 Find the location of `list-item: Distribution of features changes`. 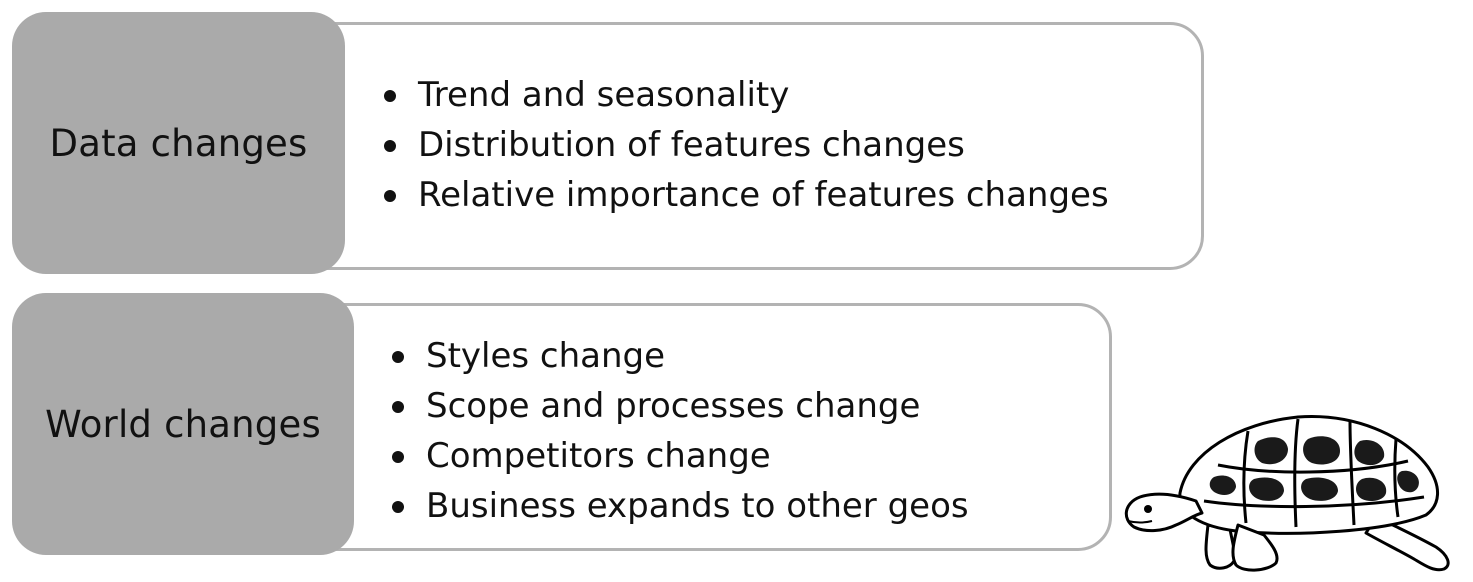

list-item: Distribution of features changes is located at coordinates (744, 145).